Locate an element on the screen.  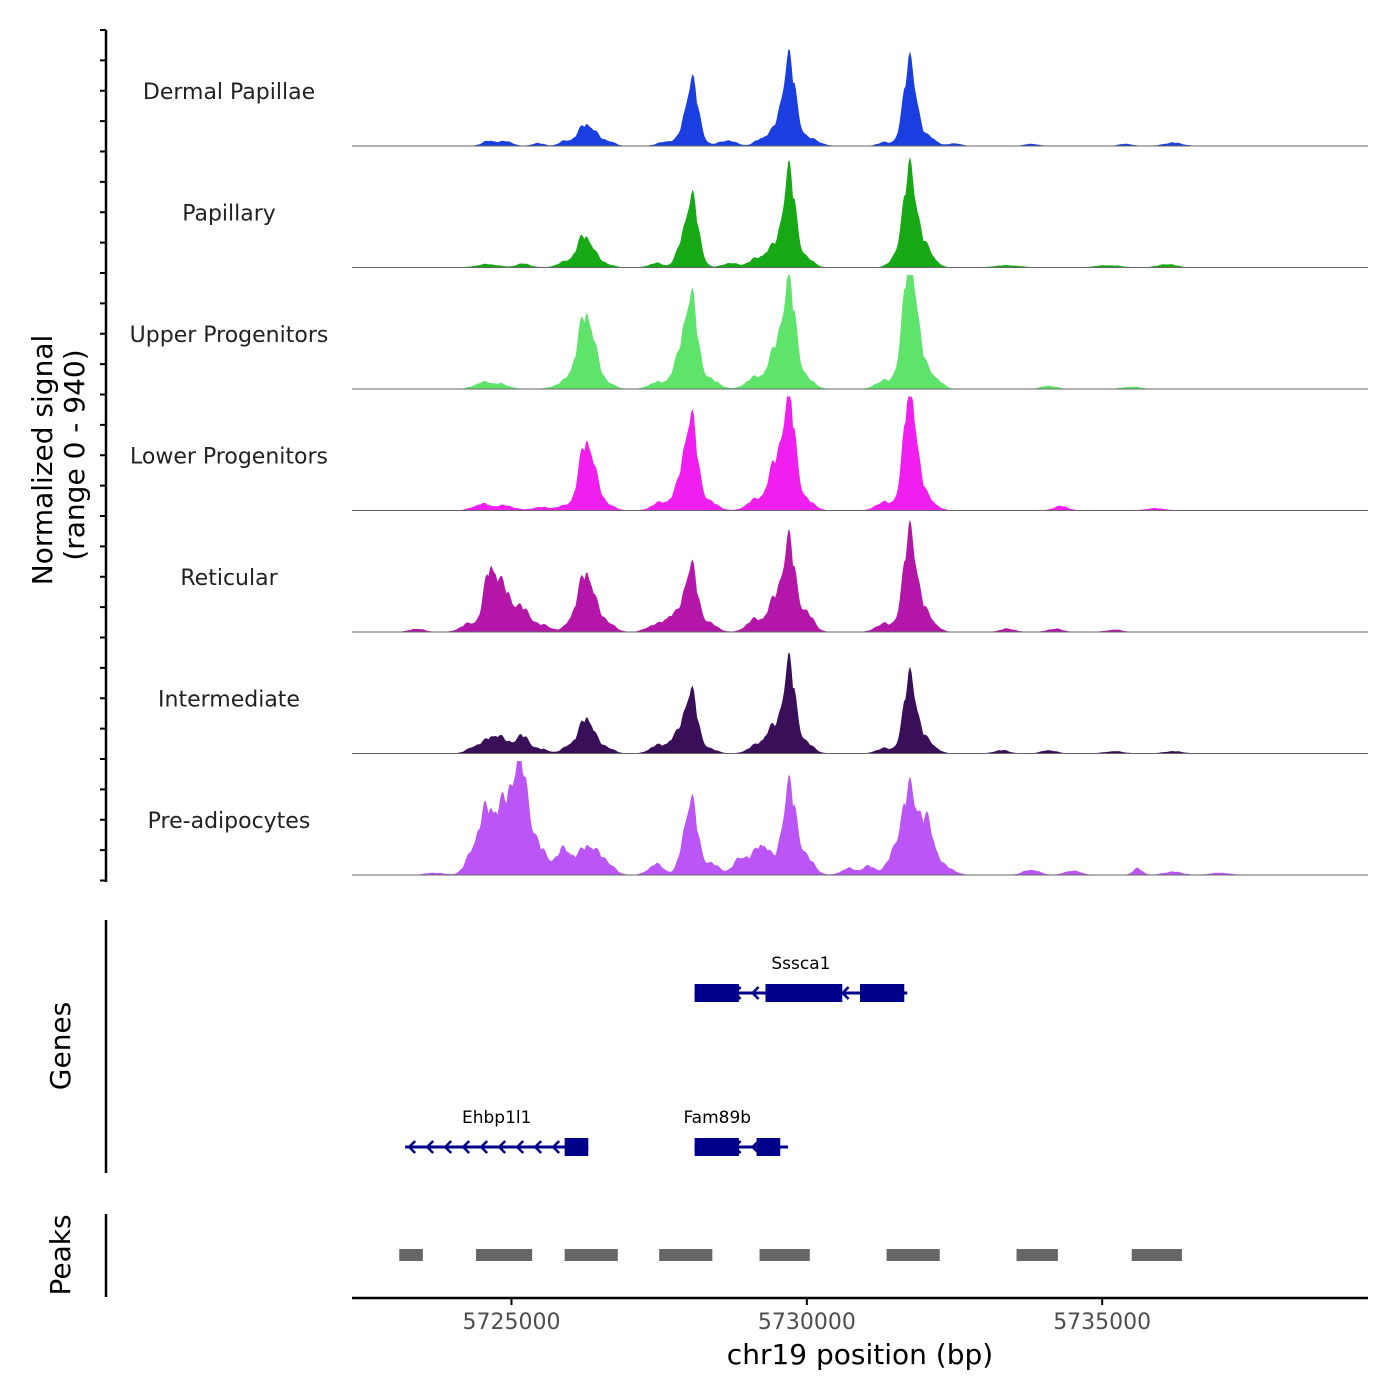
track-label: Pre-adipocytes is located at coordinates (229, 821).